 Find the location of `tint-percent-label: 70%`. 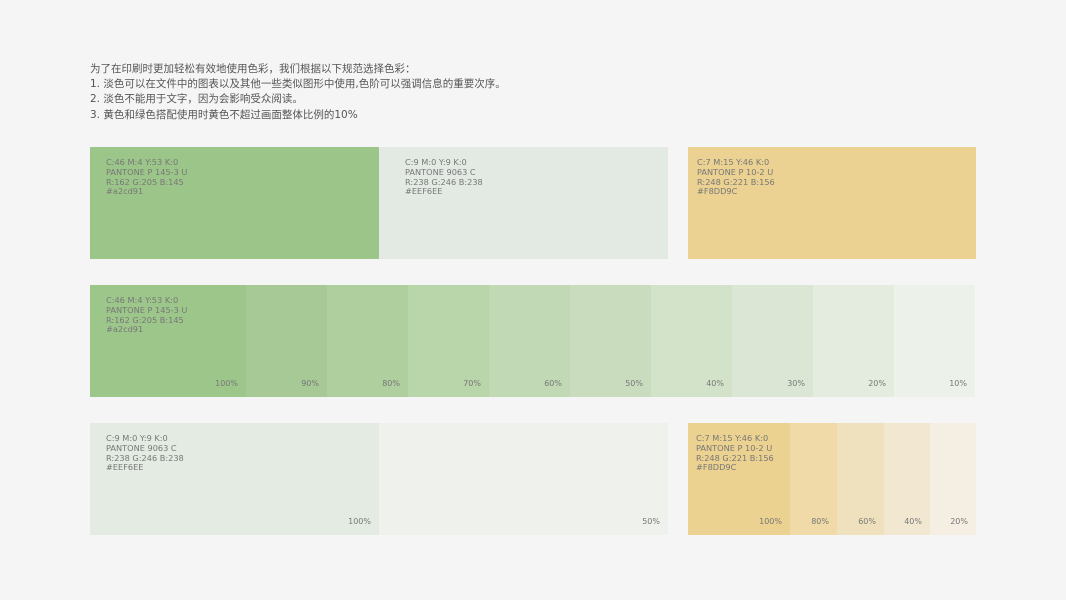

tint-percent-label: 70% is located at coordinates (472, 383).